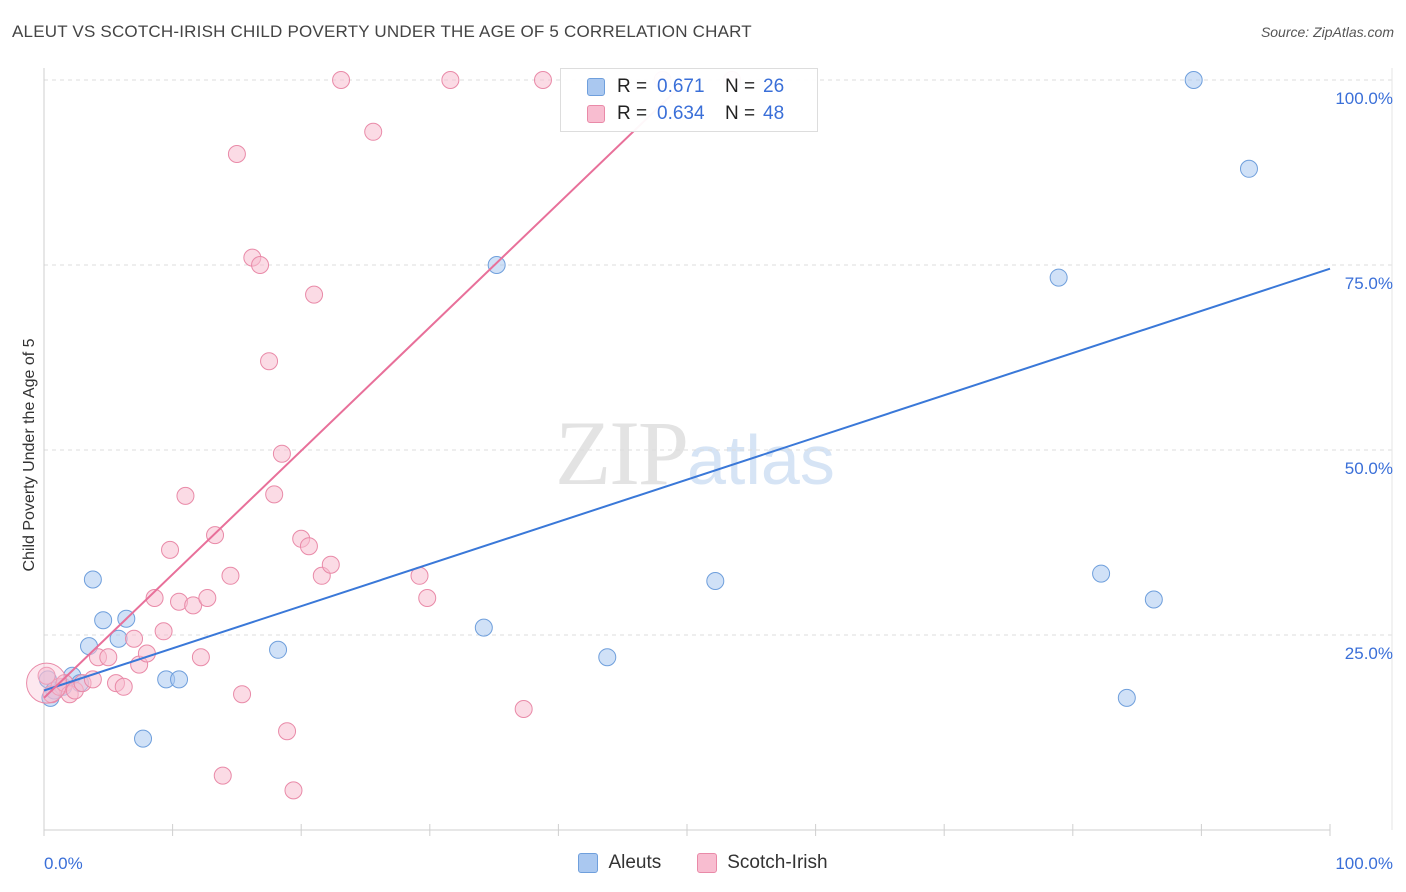 The image size is (1406, 892). Describe the element at coordinates (588, 863) in the screenshot. I see `series-swatch-aleuts` at that location.